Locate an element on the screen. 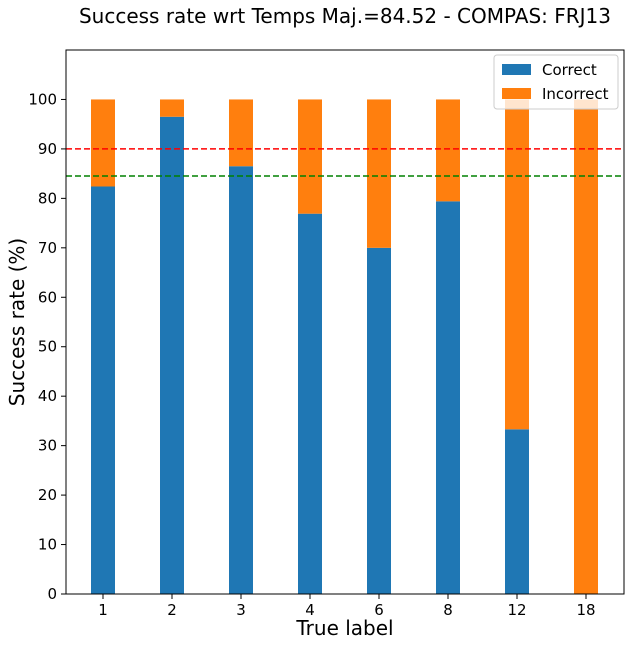 This screenshot has width=630, height=646. legend-label-incorrect: Incorrect is located at coordinates (575, 94).